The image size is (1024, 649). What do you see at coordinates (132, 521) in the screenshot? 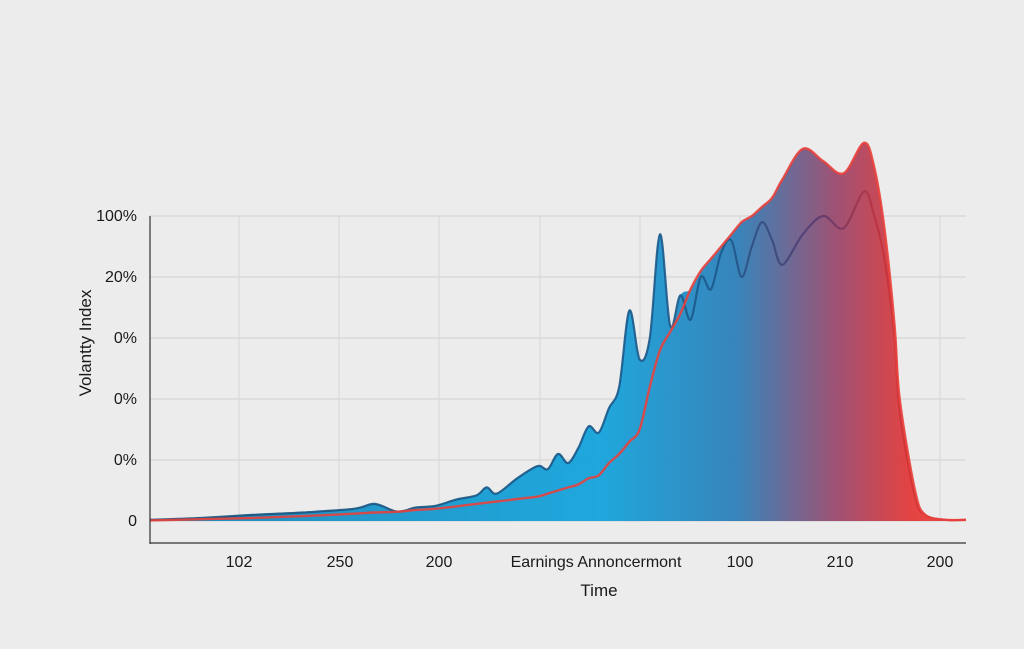
I see `y-tick-label: 0` at bounding box center [132, 521].